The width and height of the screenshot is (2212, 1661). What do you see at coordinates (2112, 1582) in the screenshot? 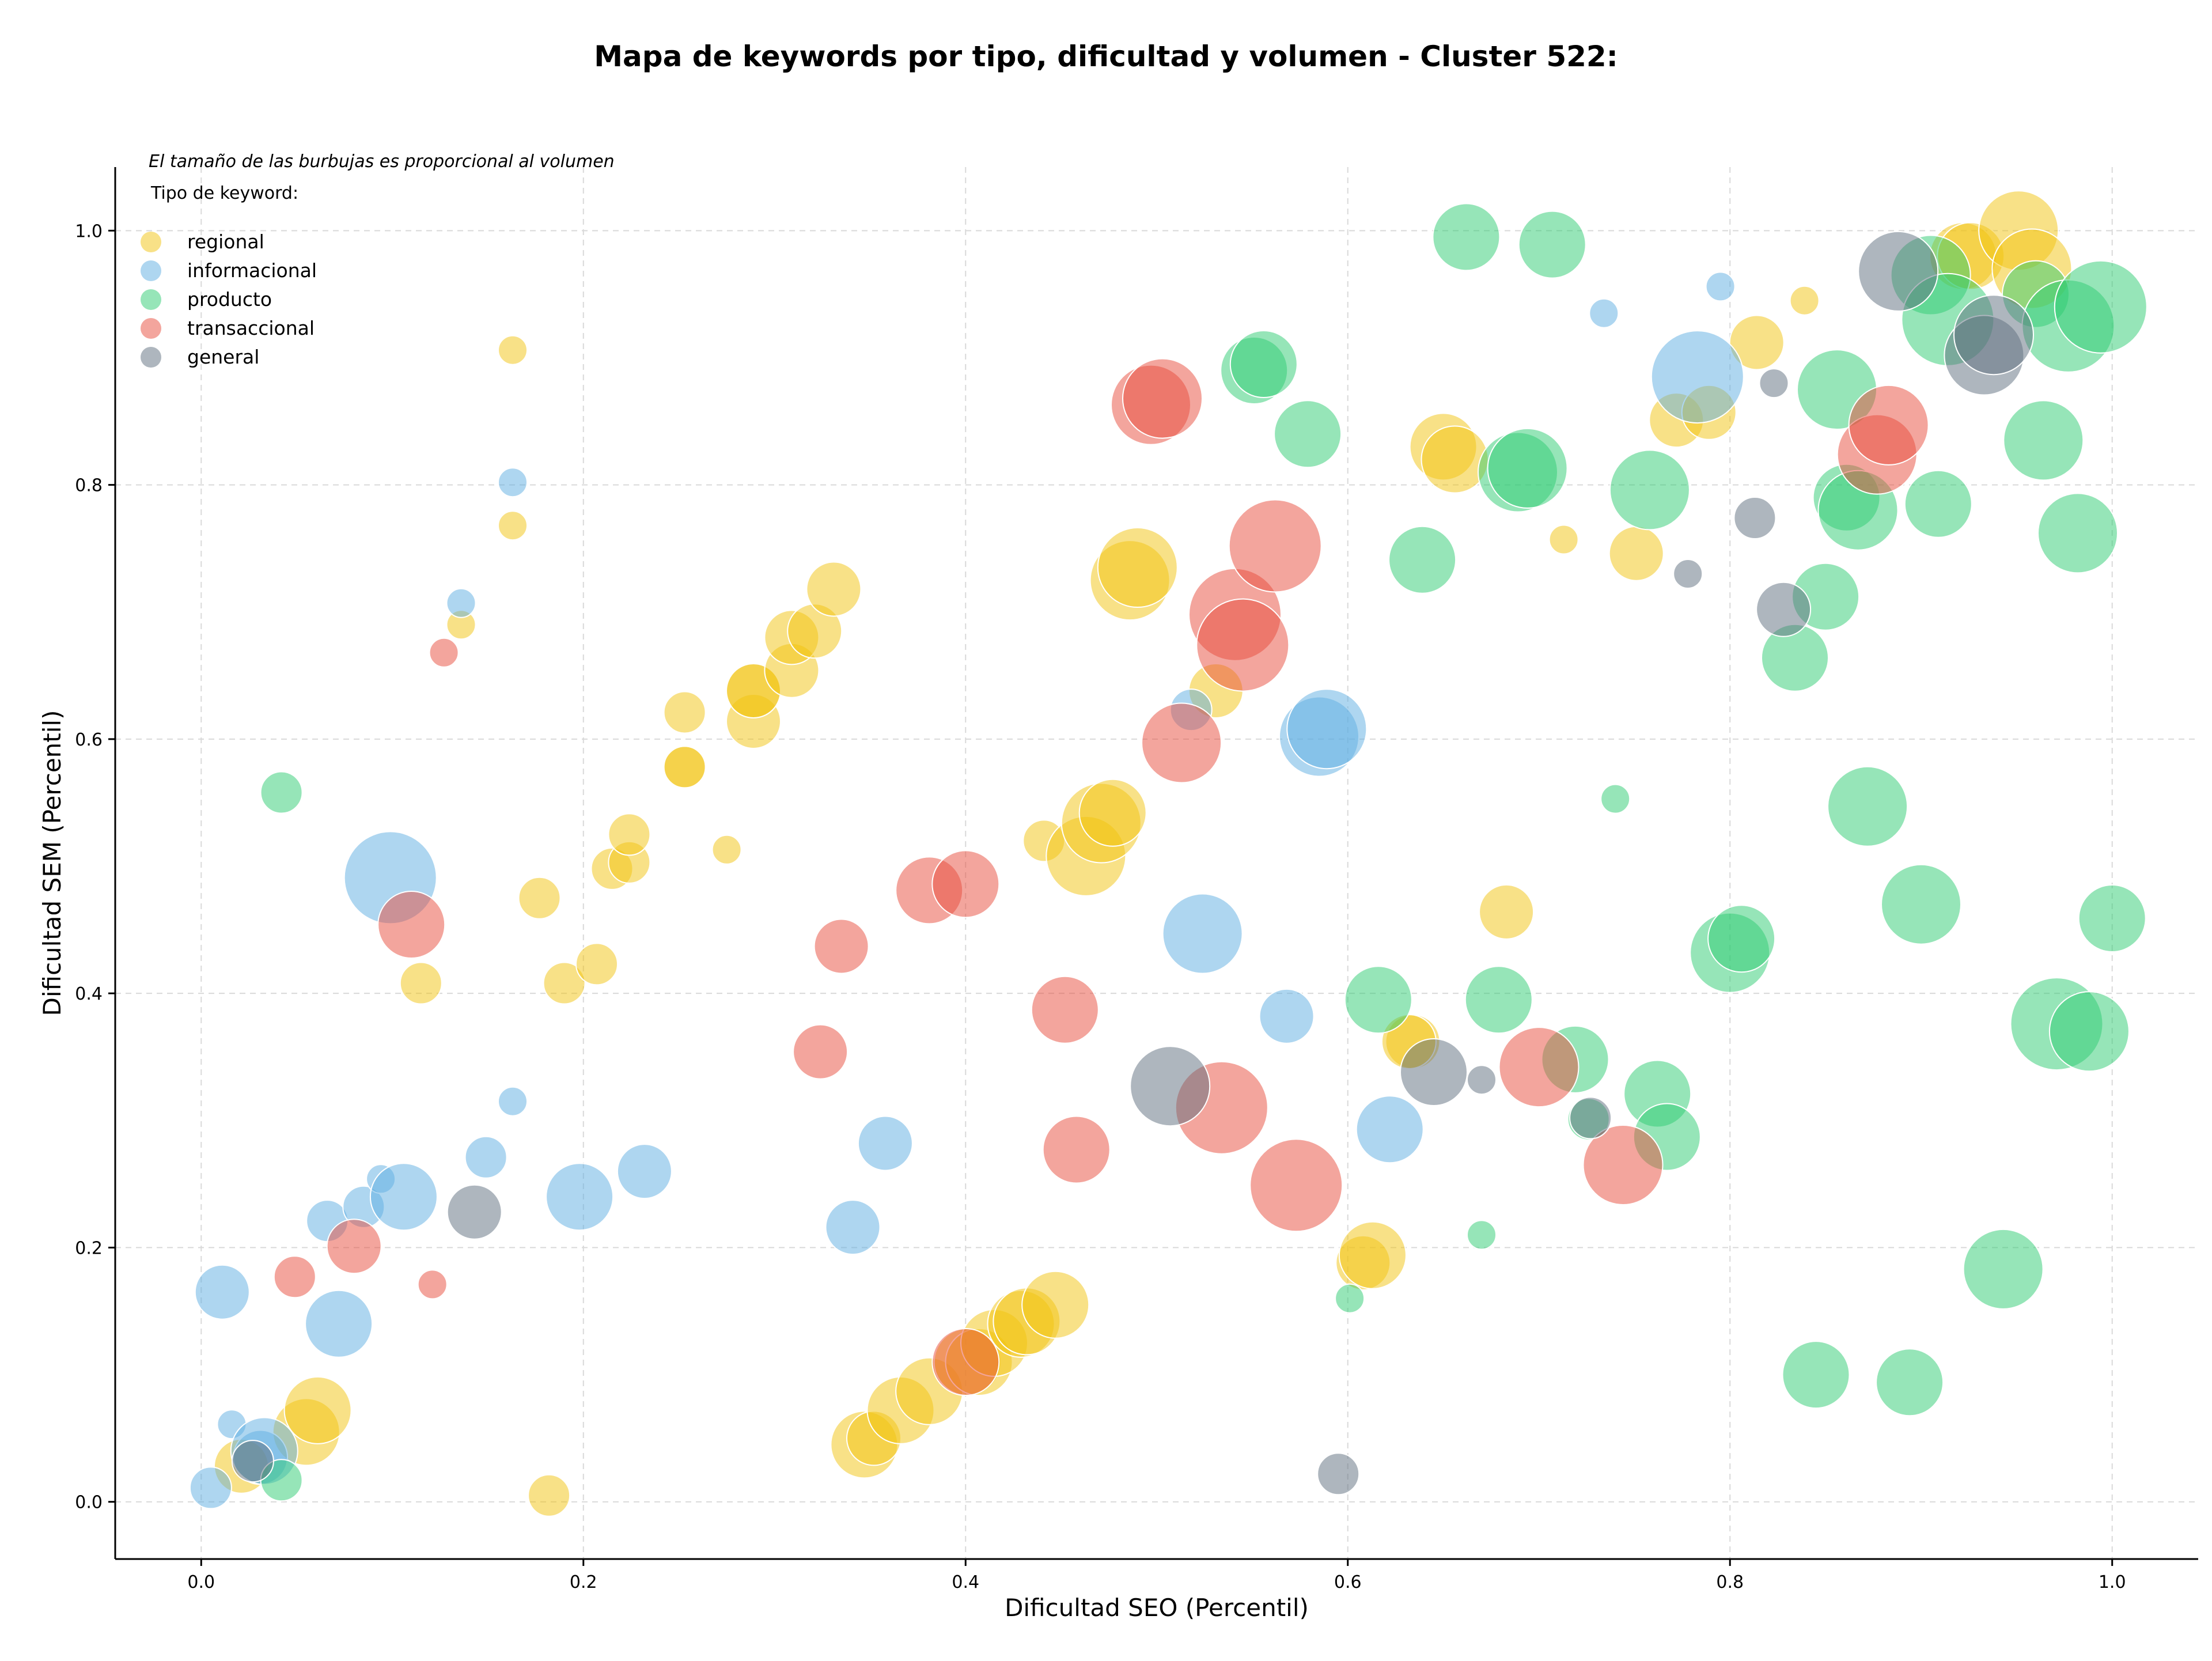
I see `x-tick-label: 1.0` at bounding box center [2112, 1582].